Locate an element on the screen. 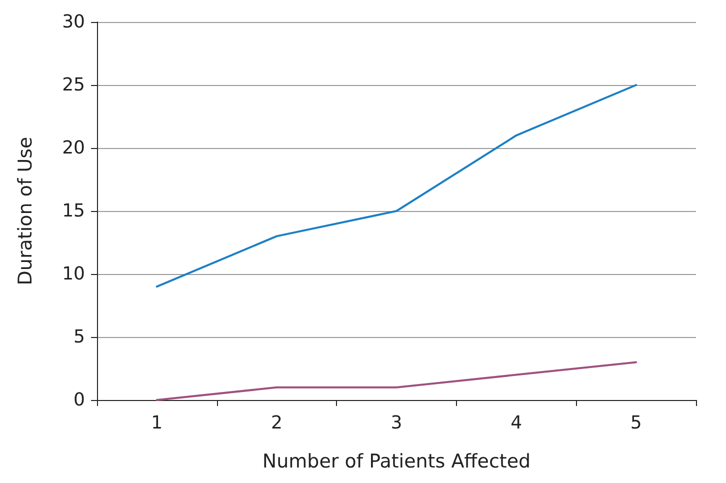 This screenshot has width=726, height=483. x-tick-label: 2 is located at coordinates (276, 423).